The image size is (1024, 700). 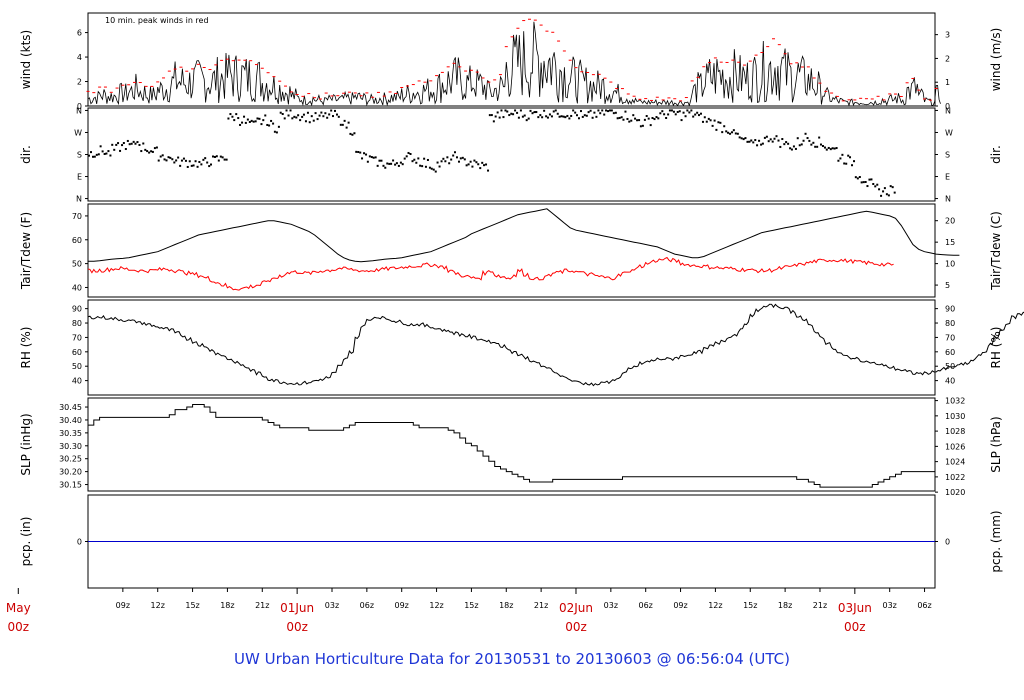 What do you see at coordinates (79, 82) in the screenshot?
I see `y-tick-label: 2` at bounding box center [79, 82].